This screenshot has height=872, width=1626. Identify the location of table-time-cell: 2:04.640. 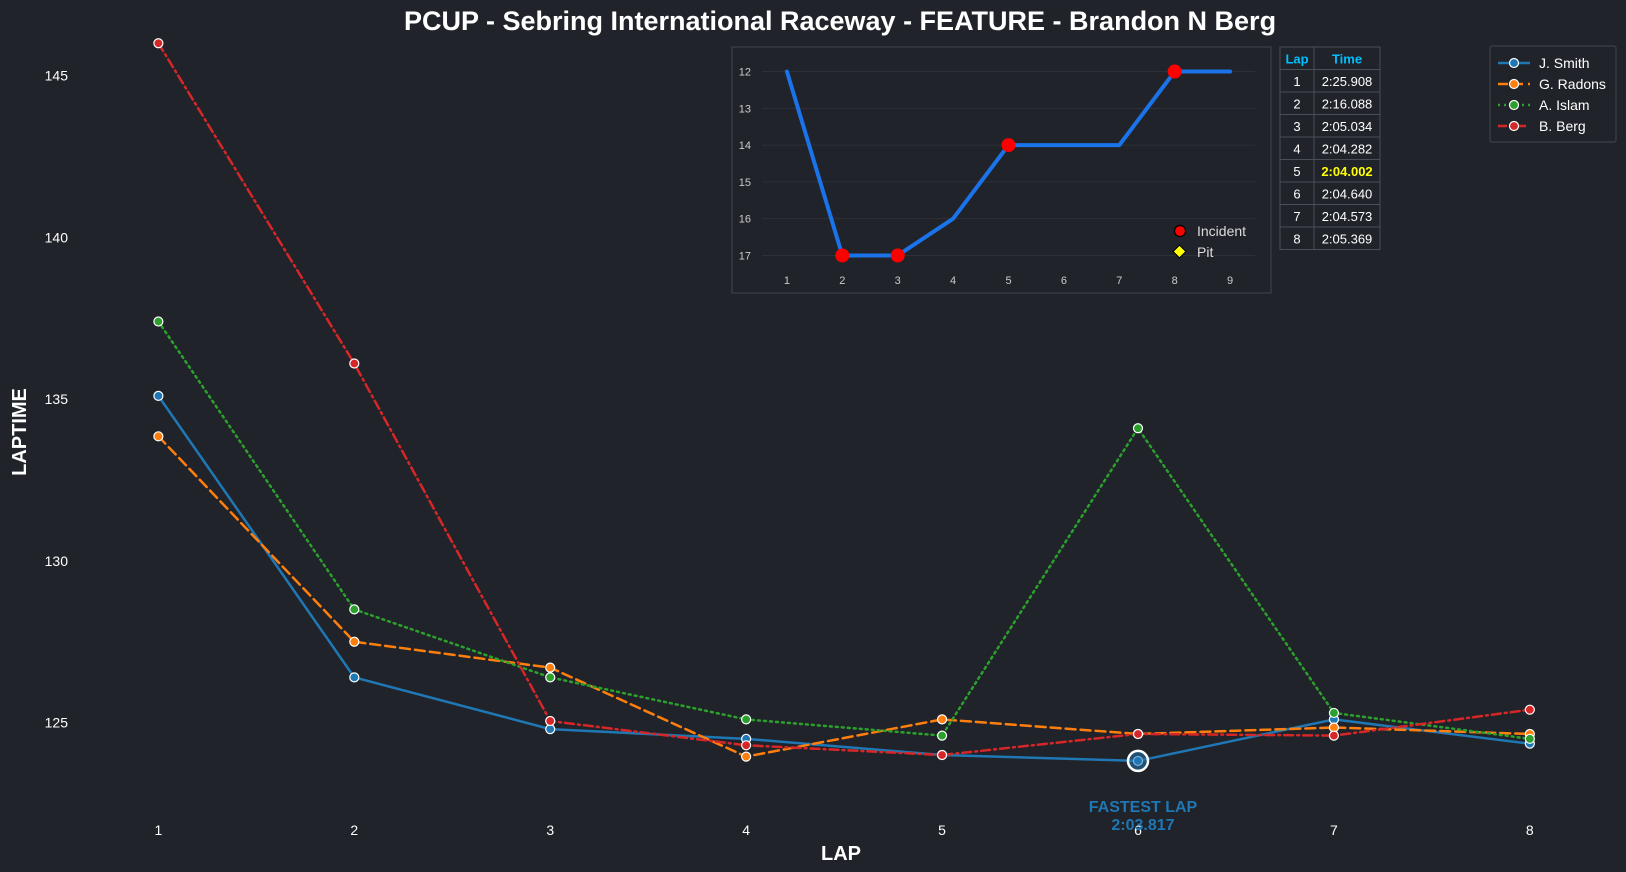
(1347, 193).